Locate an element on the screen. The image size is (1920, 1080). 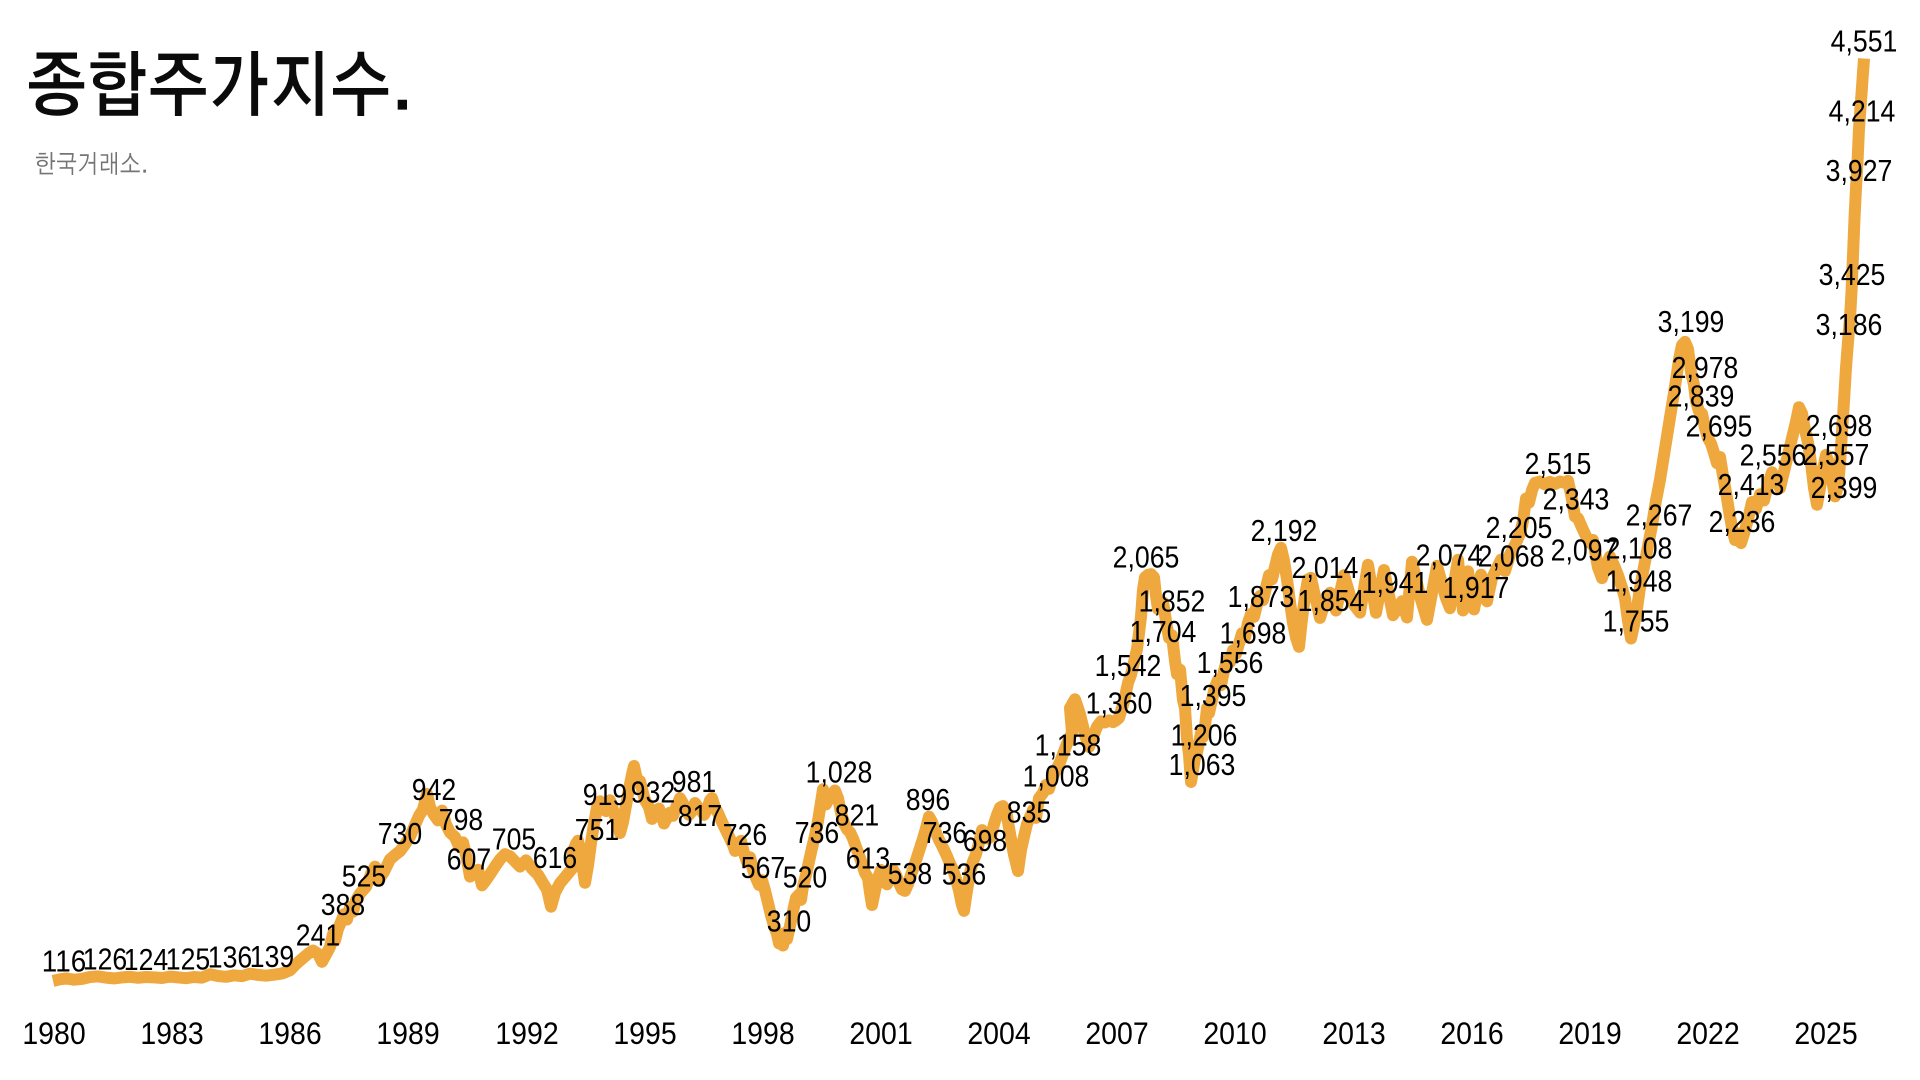
svg-text: 1,028 is located at coordinates (839, 772).